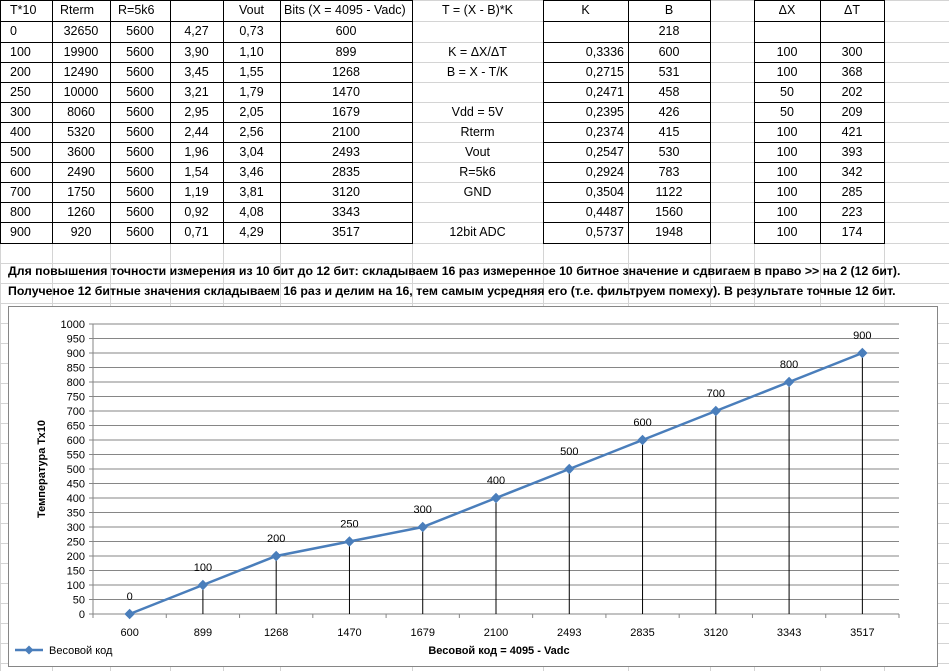 The width and height of the screenshot is (949, 671). What do you see at coordinates (604, 232) in the screenshot?
I see `table-cell: 0,5737` at bounding box center [604, 232].